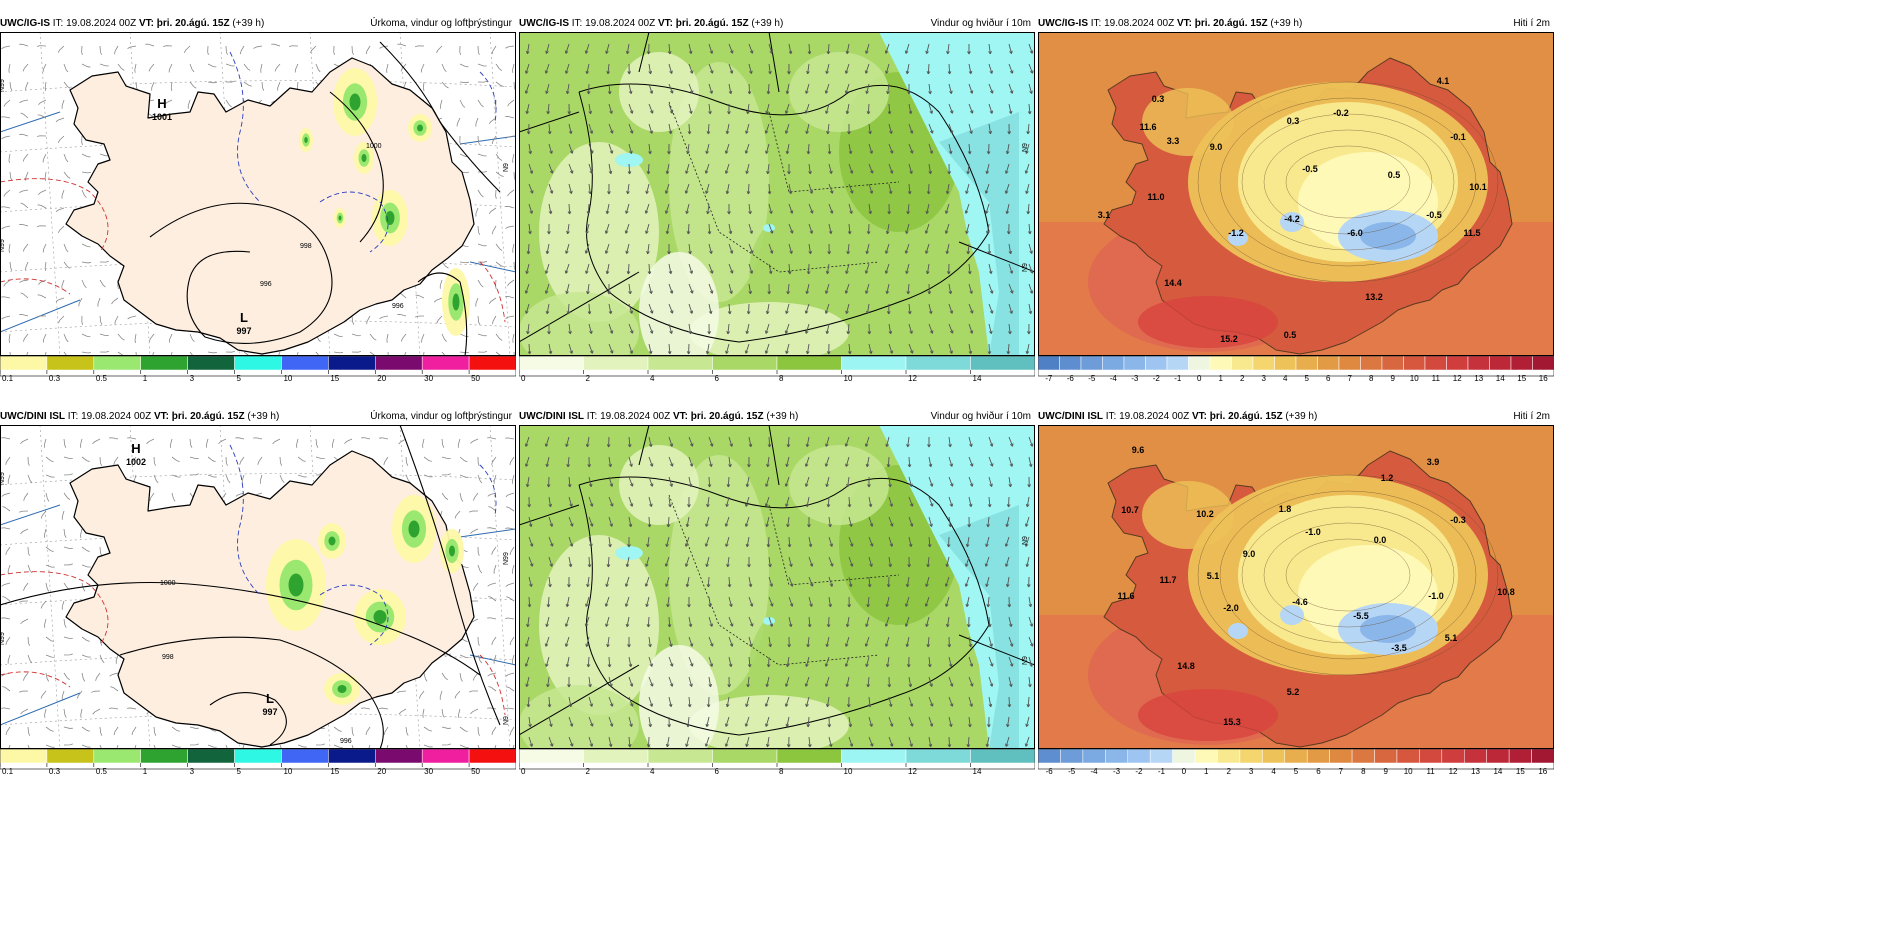  What do you see at coordinates (475, 378) in the screenshot?
I see `legend-tick: 50` at bounding box center [475, 378].